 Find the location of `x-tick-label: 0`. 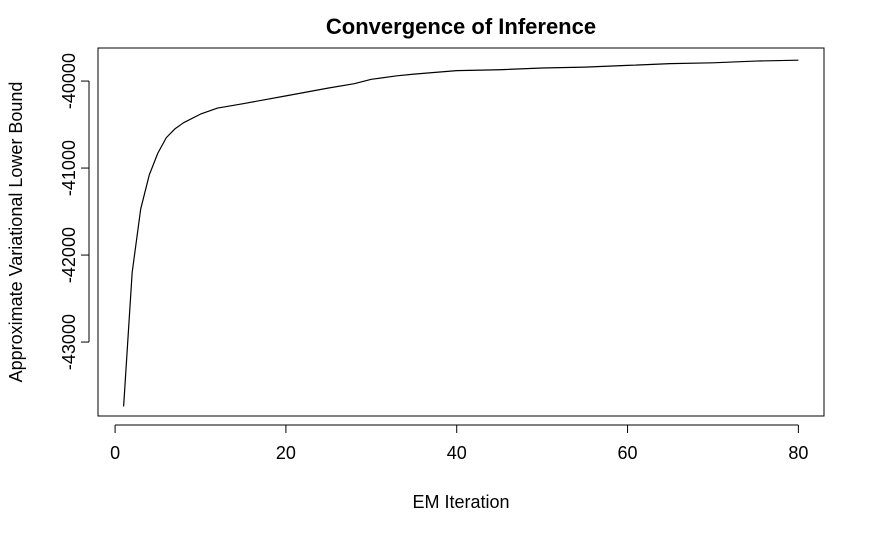

x-tick-label: 0 is located at coordinates (115, 453).